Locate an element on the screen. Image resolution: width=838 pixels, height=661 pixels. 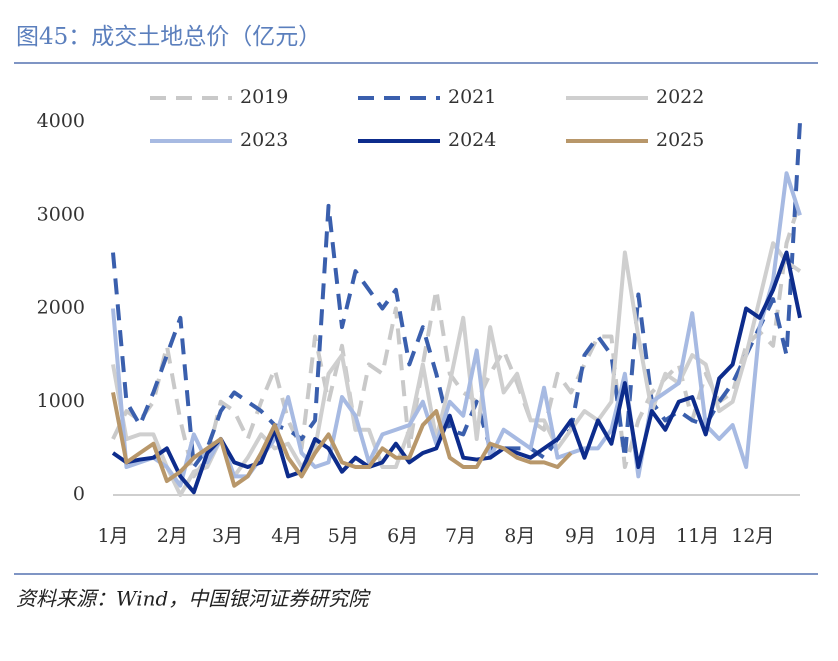
legend-label: 2019 is located at coordinates (264, 97).